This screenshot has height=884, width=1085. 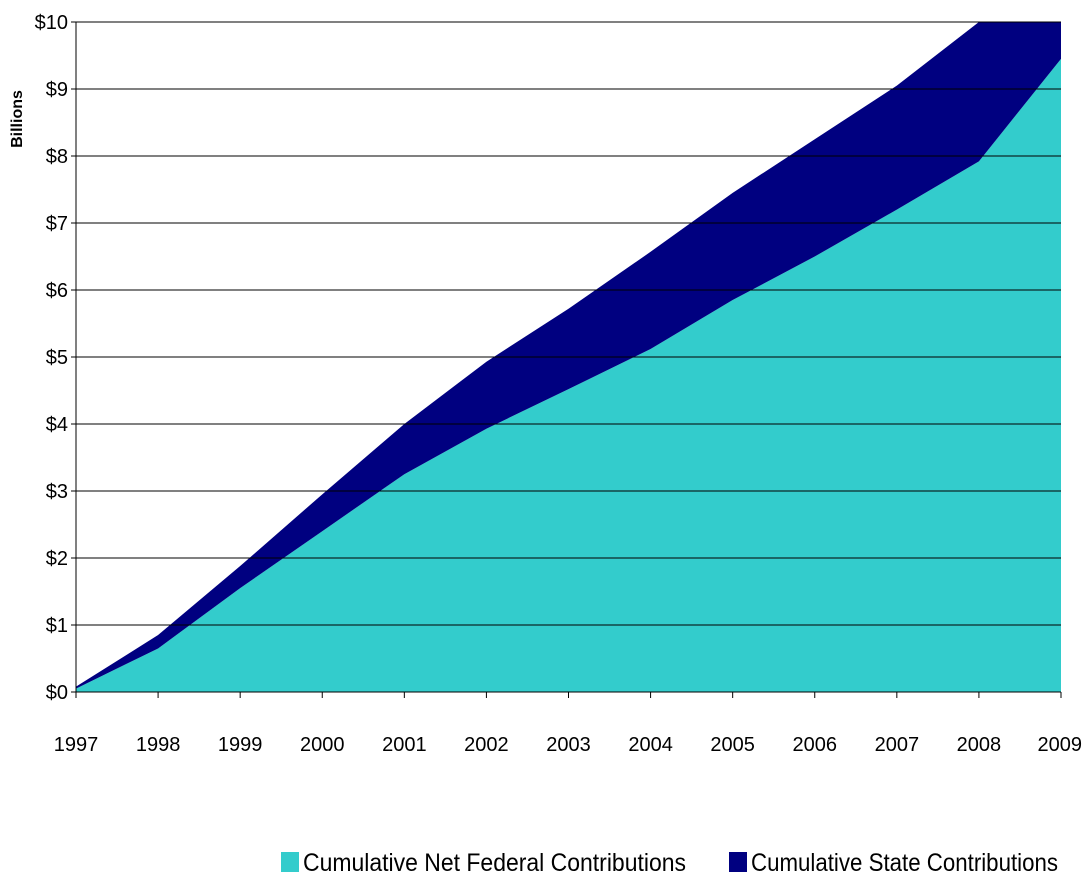 I want to click on y-axis-ticks: $0 $1 $2 $3 $4 $5 $6 $7 $8 $9 $10, so click(x=55, y=358).